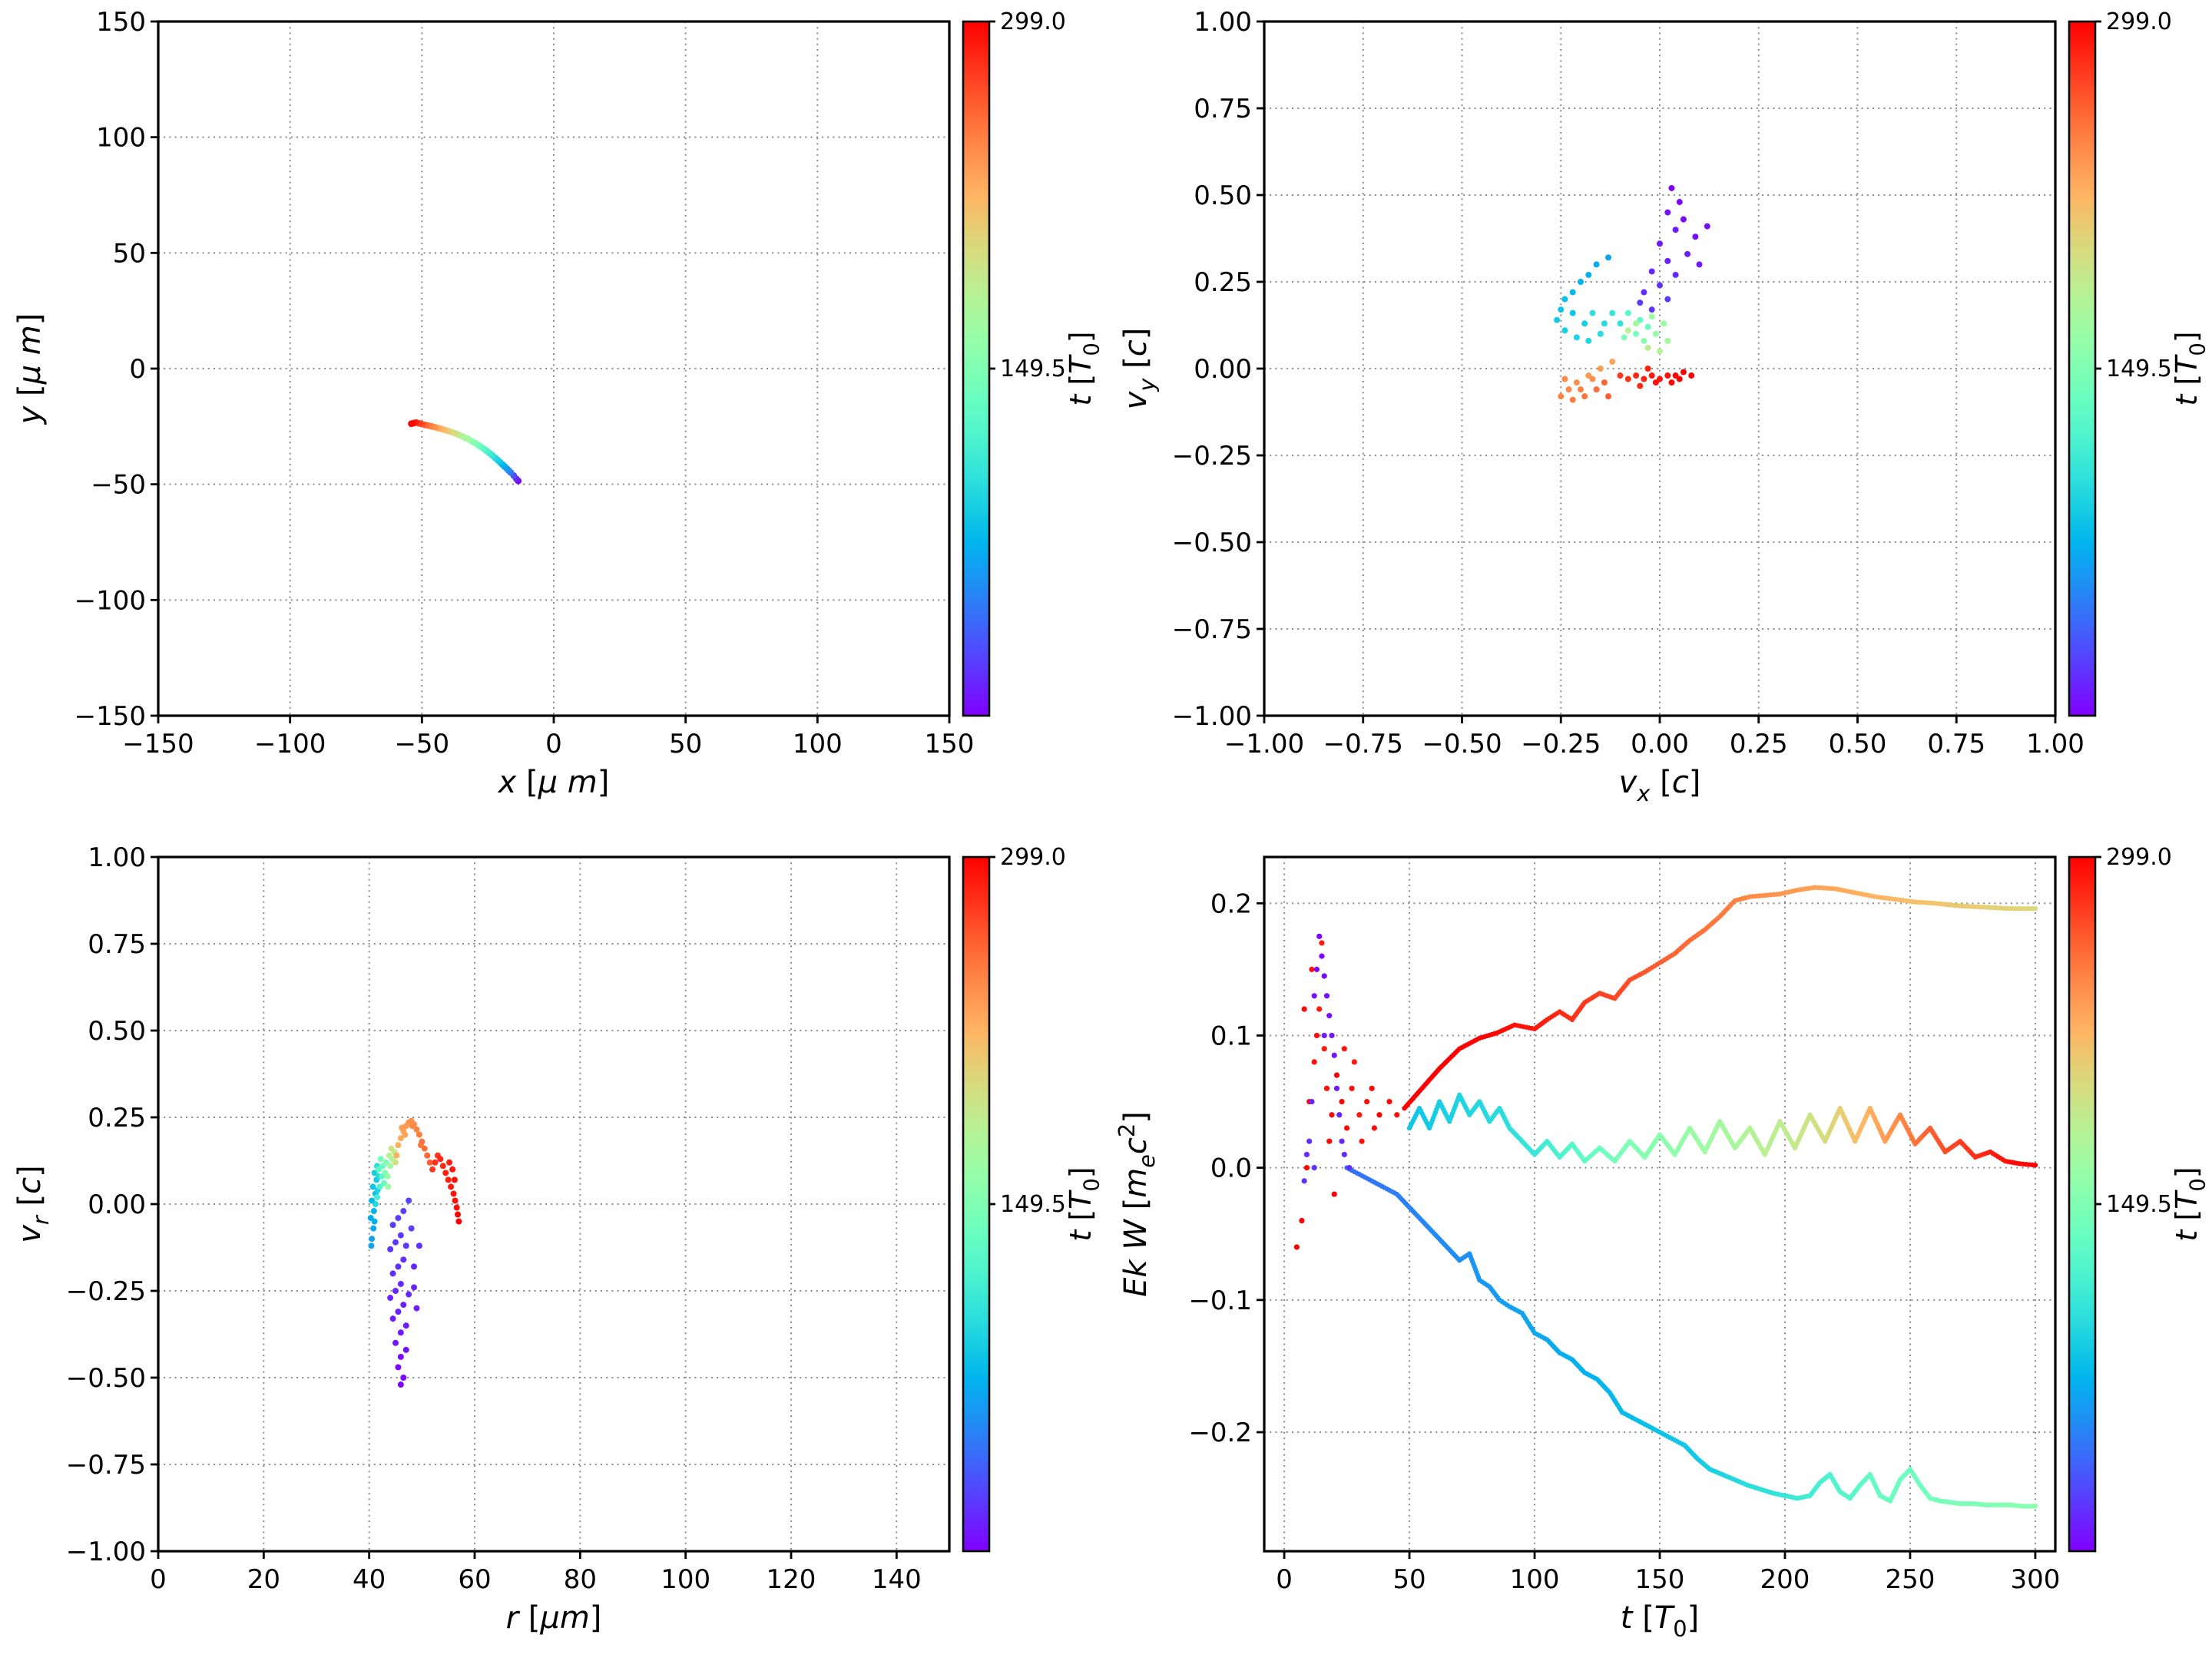 The height and width of the screenshot is (1671, 2212). Describe the element at coordinates (1212, 629) in the screenshot. I see `y-tick-label: −0.75` at that location.